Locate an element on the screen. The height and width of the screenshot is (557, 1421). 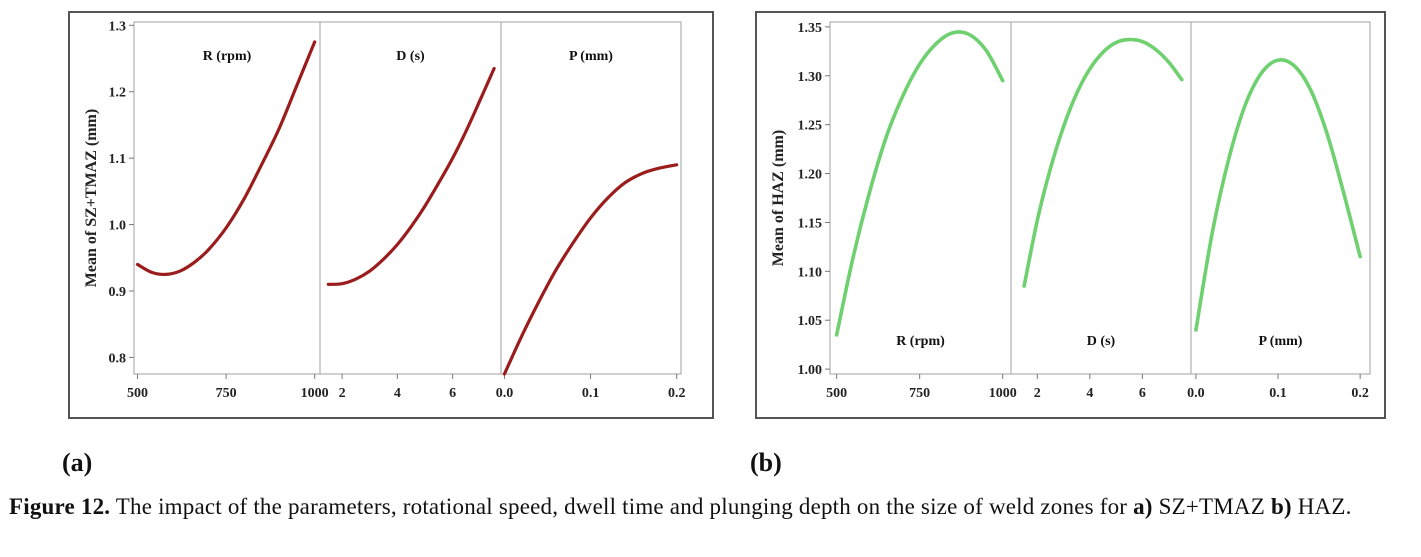
chart-a-x-tick-label: 2 is located at coordinates (342, 393).